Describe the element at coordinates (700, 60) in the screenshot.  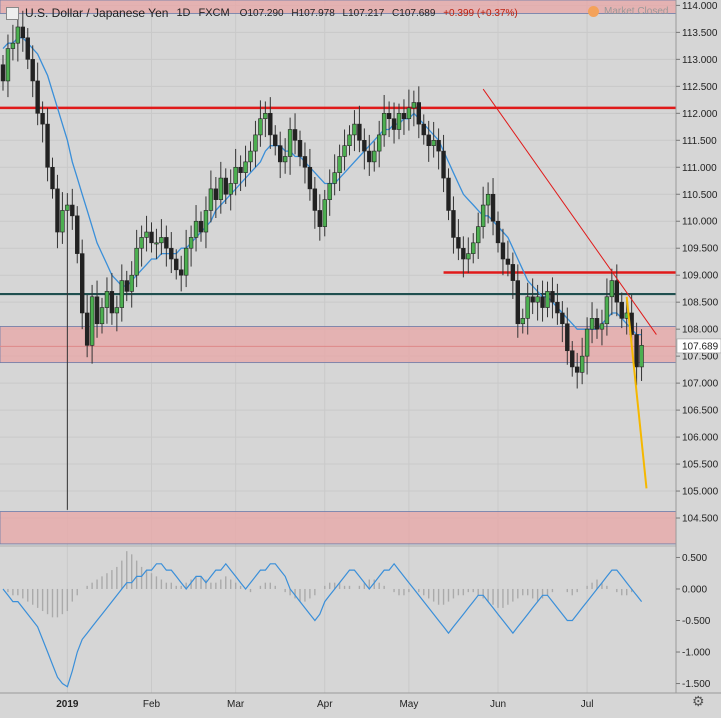
I see `price-tick-label: 113.000` at that location.